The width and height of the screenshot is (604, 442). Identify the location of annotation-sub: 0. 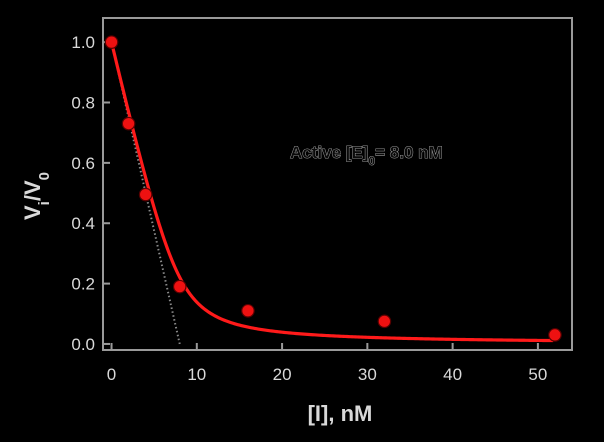
(371, 161).